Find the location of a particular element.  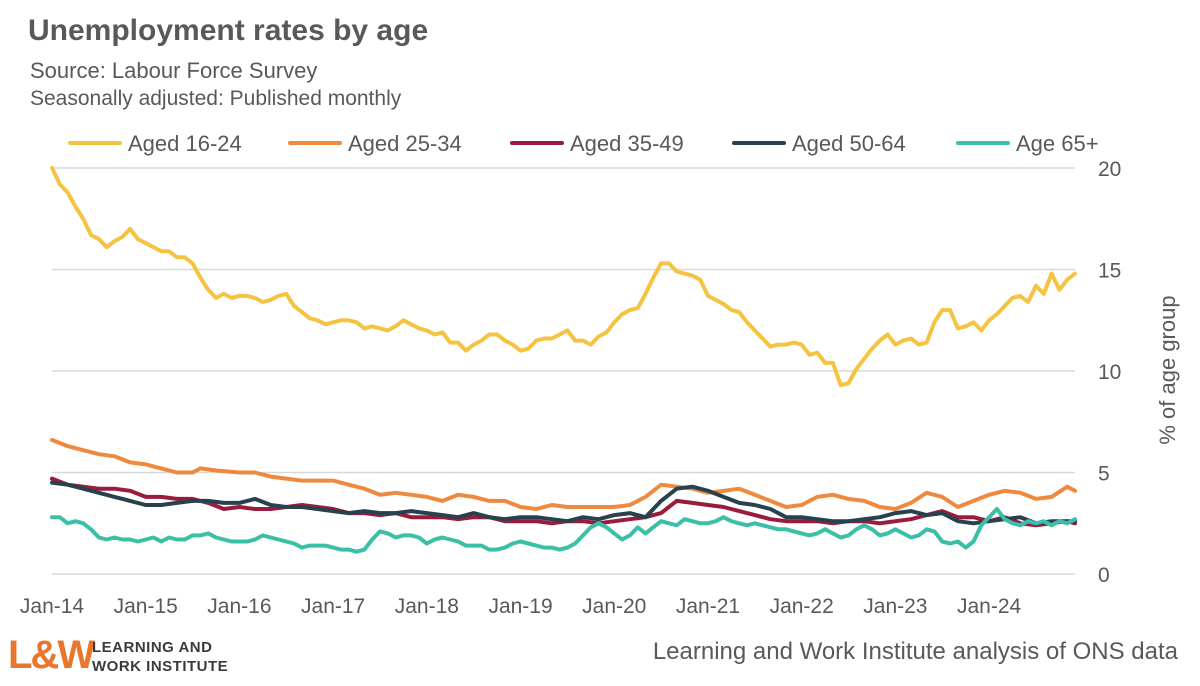

x-tick-label-Jan-14: Jan-14 is located at coordinates (52, 606).